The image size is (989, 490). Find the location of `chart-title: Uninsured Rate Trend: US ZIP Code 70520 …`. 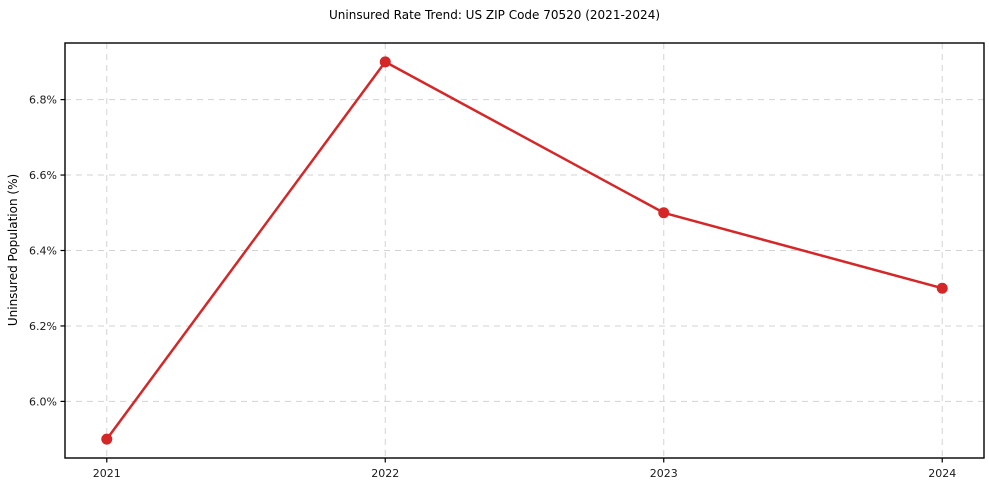

chart-title: Uninsured Rate Trend: US ZIP Code 70520 … is located at coordinates (494, 15).